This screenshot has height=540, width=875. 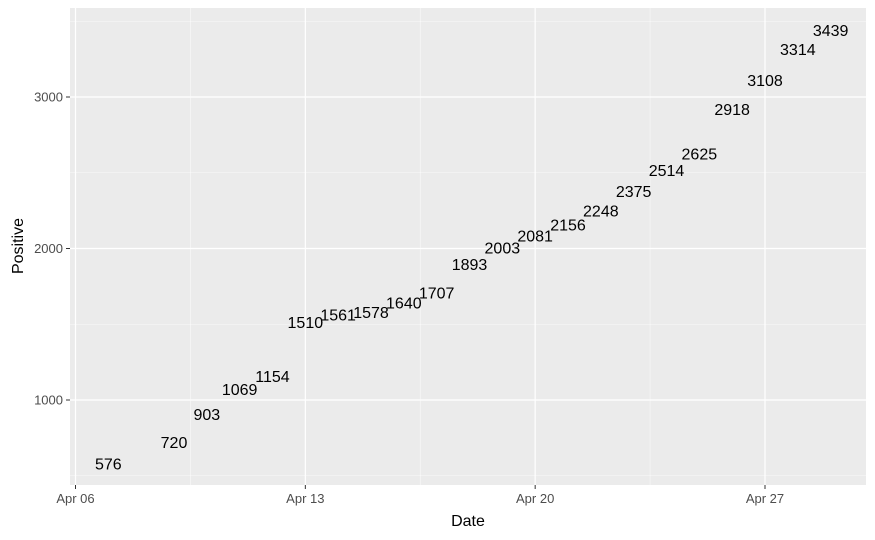 I want to click on y-tick-label: 1000, so click(x=48, y=400).